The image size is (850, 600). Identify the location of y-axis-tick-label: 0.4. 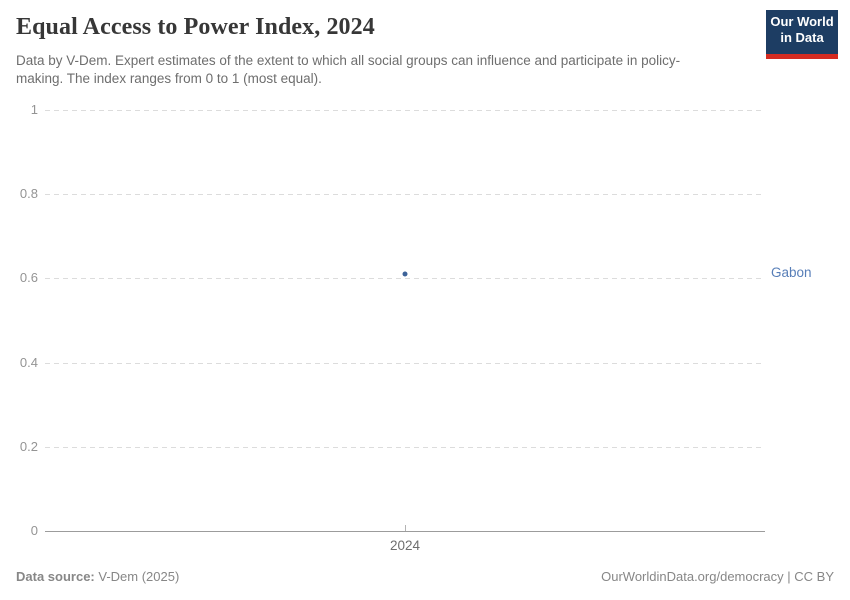
(28, 362).